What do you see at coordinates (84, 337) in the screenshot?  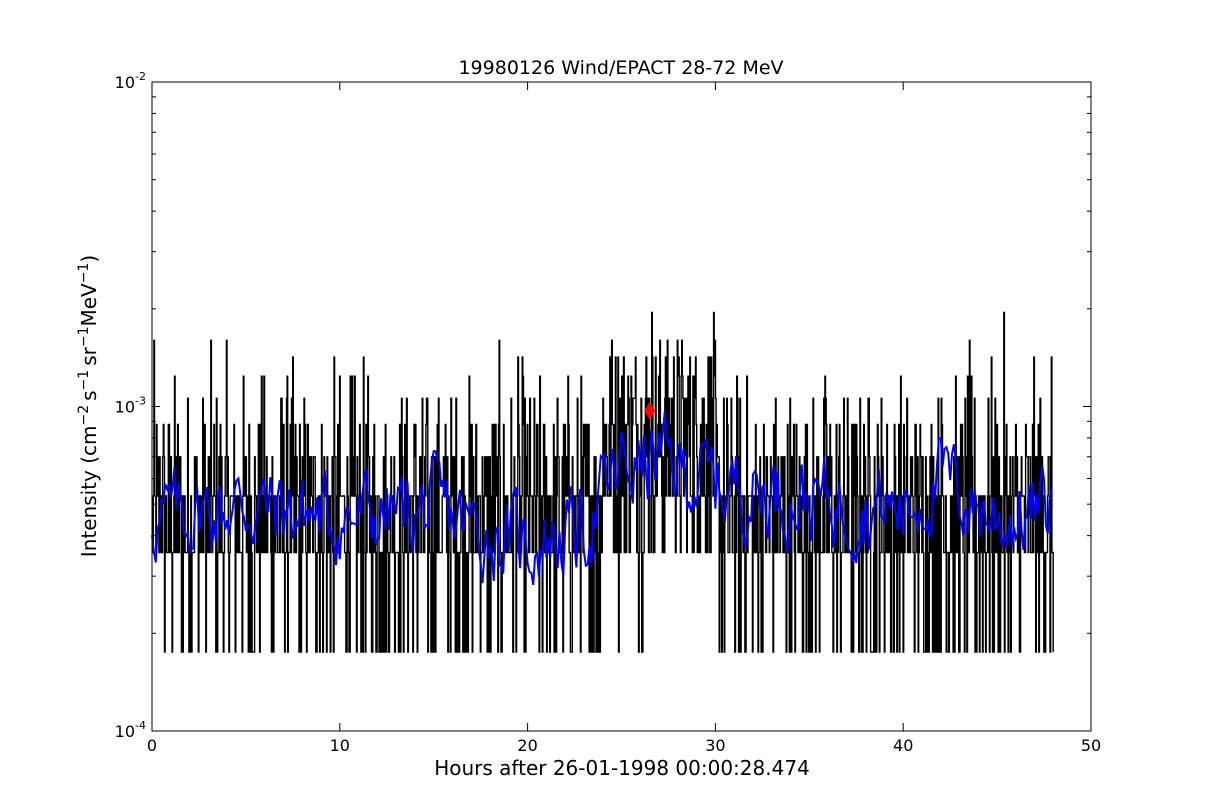 I see `y-label-sr-exp: −1` at bounding box center [84, 337].